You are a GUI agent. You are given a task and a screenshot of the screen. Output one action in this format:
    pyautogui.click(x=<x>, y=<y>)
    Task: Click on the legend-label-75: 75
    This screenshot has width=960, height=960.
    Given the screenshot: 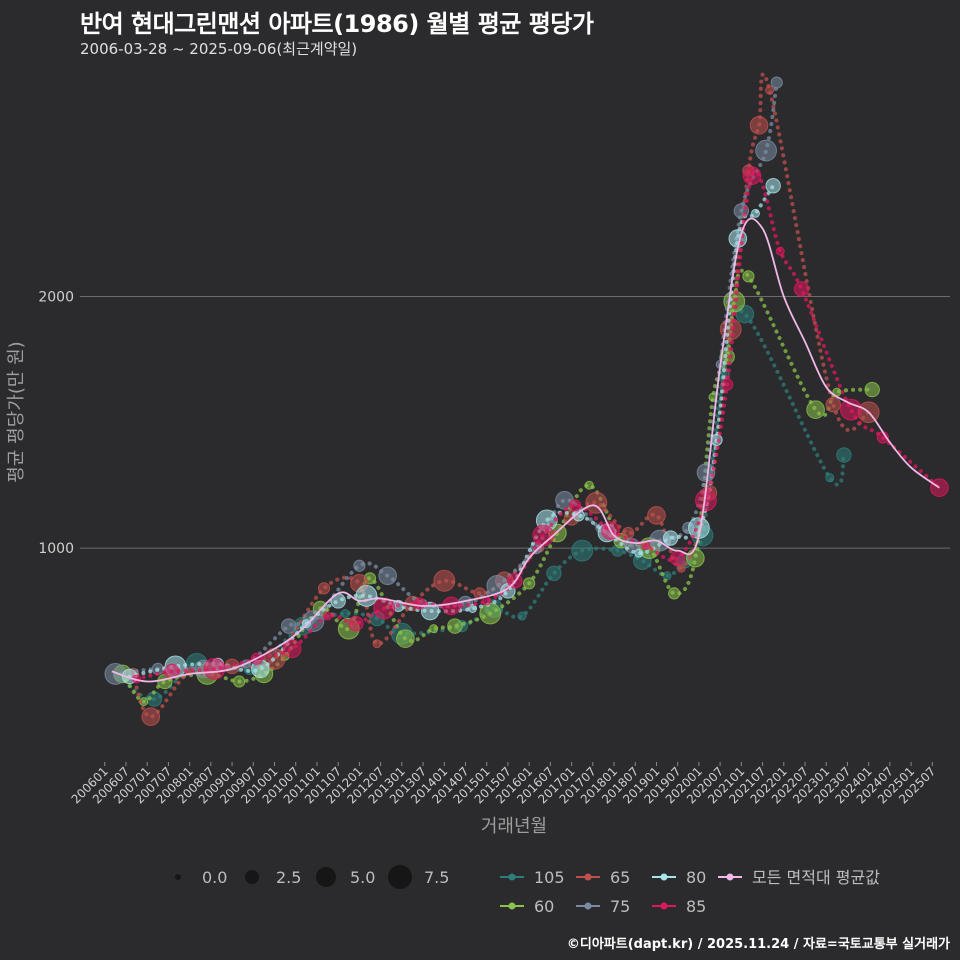 What is the action you would take?
    pyautogui.click(x=620, y=906)
    